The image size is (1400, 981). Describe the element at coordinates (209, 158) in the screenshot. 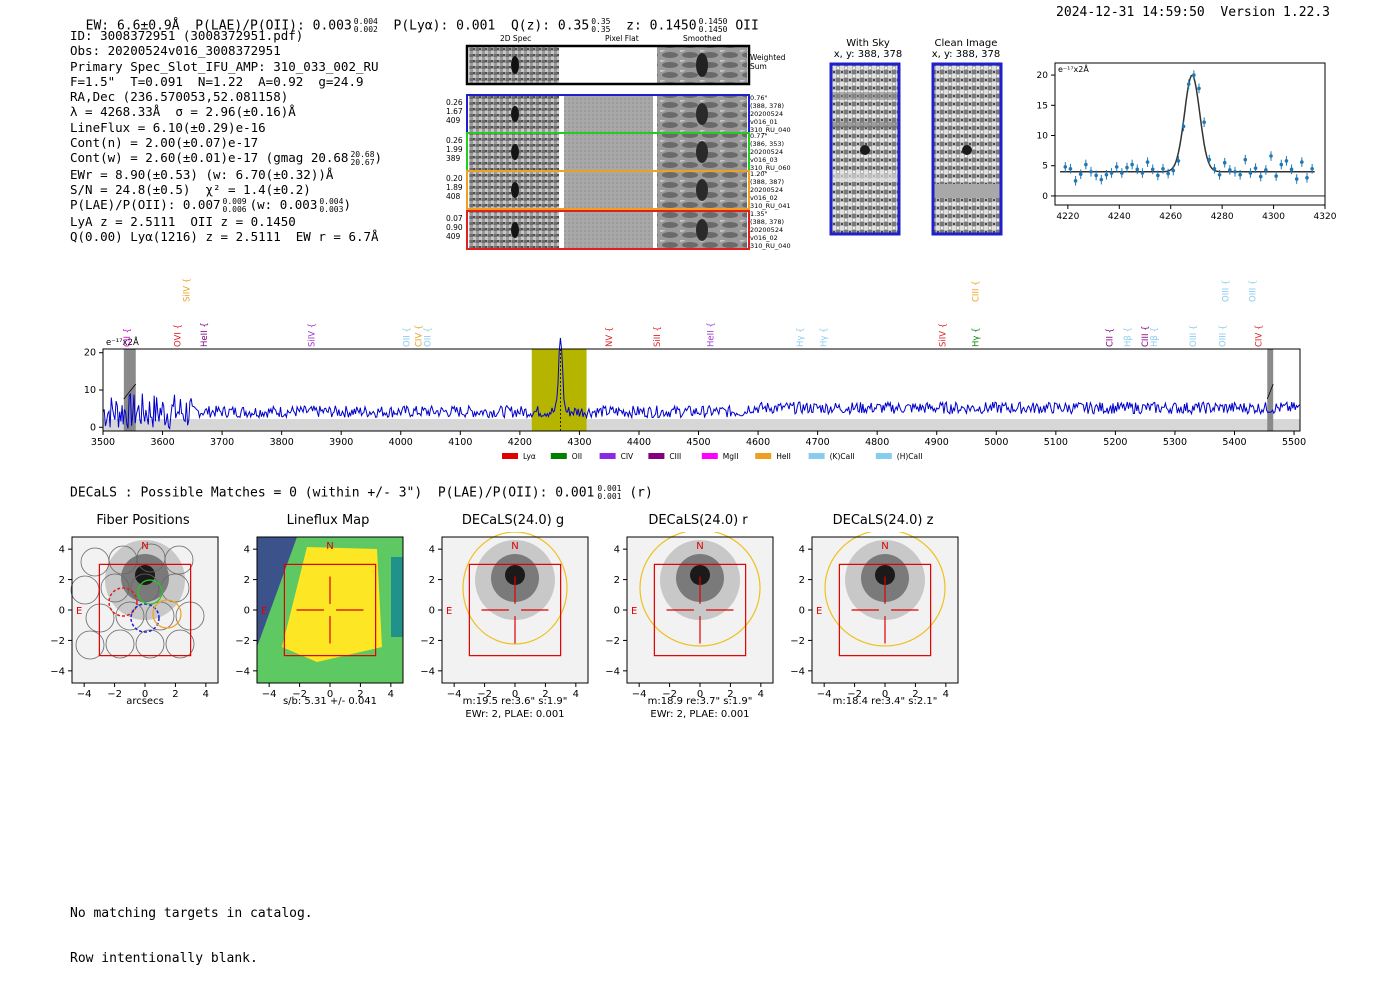

I see `info-line-text: Cont(w) = 2.60(±0.01)e-17 (gmag 20.68` at that location.